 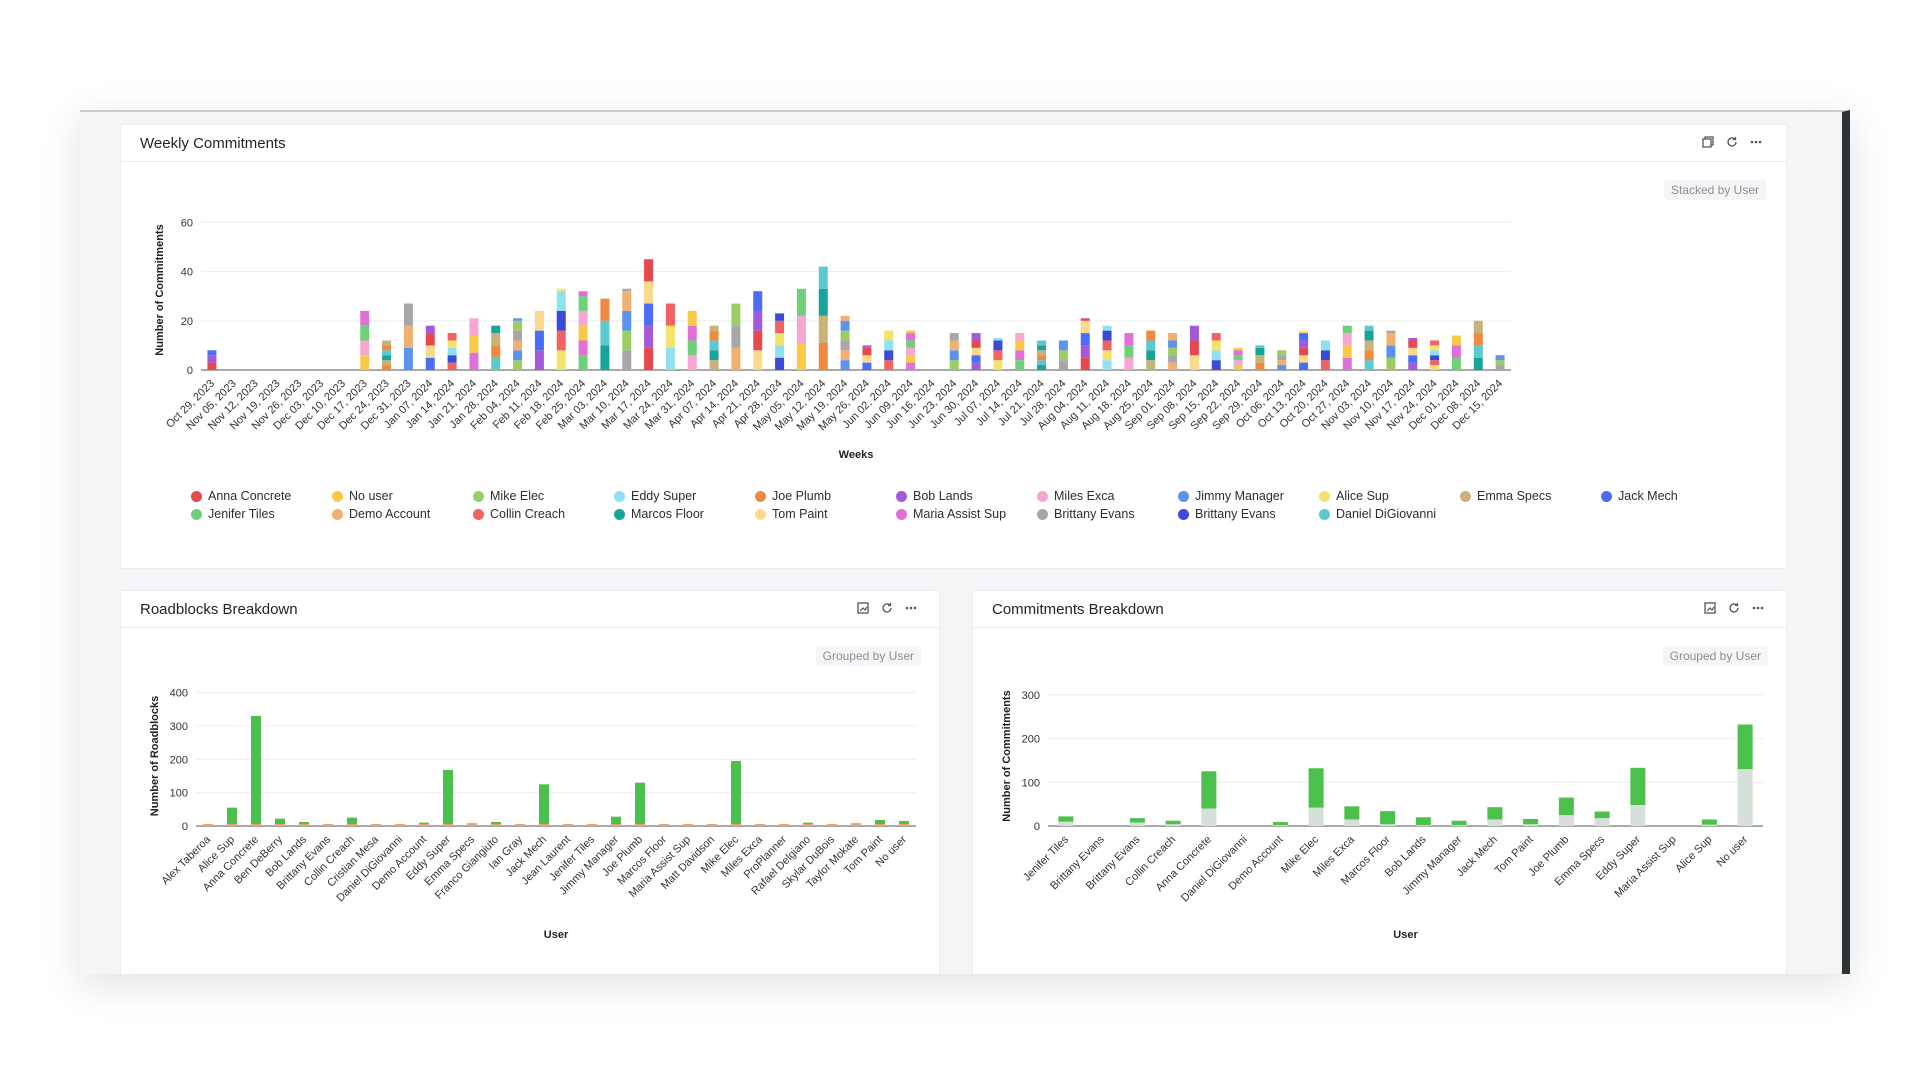 What do you see at coordinates (261, 496) in the screenshot?
I see `legend-item: Anna Concrete` at bounding box center [261, 496].